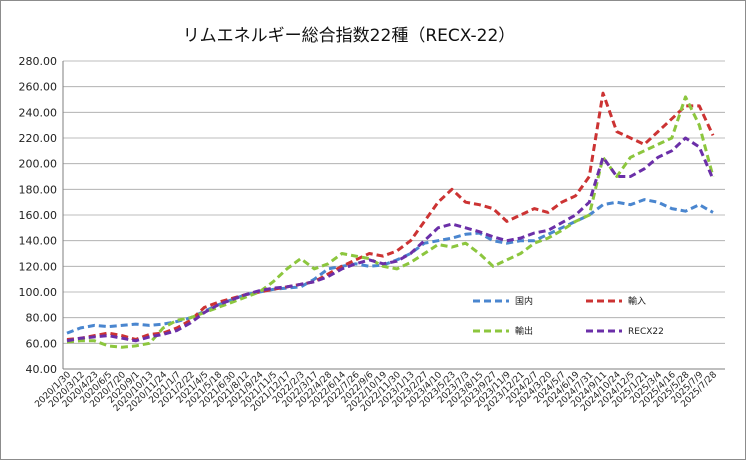 Image resolution: width=746 pixels, height=461 pixels. What do you see at coordinates (637, 301) in the screenshot?
I see `legend-label: 輸入` at bounding box center [637, 301].